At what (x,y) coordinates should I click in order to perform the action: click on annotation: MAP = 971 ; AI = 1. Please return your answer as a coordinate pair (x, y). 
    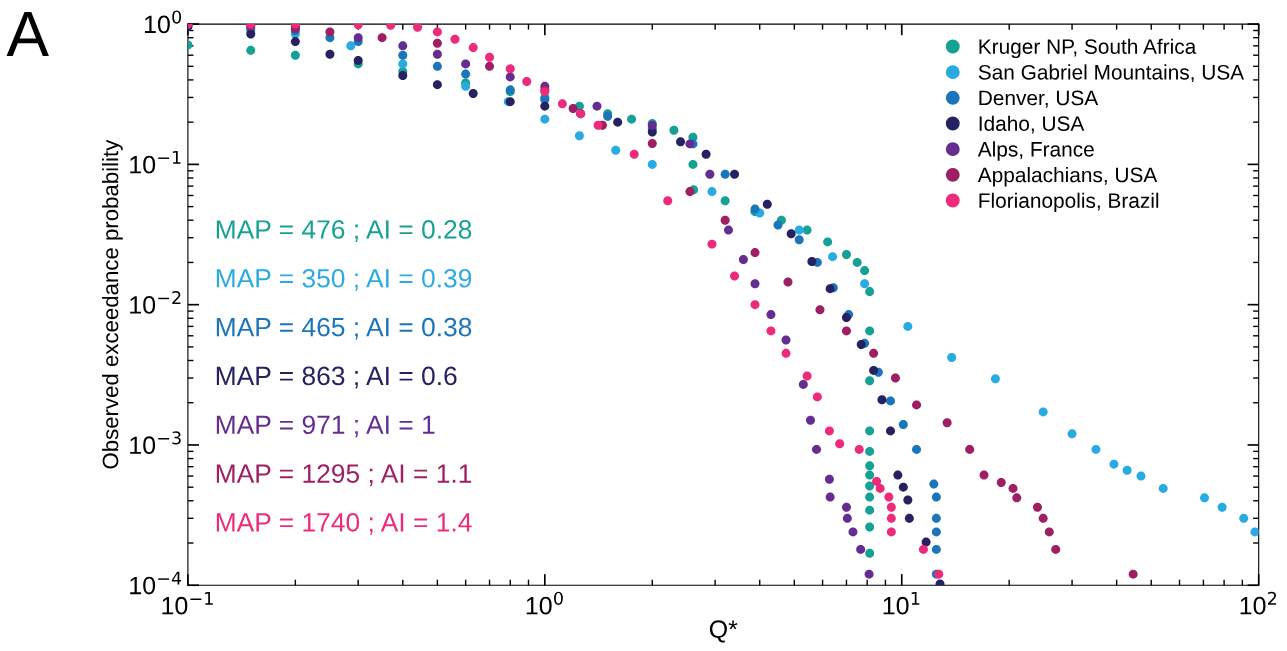
    Looking at the image, I should click on (325, 426).